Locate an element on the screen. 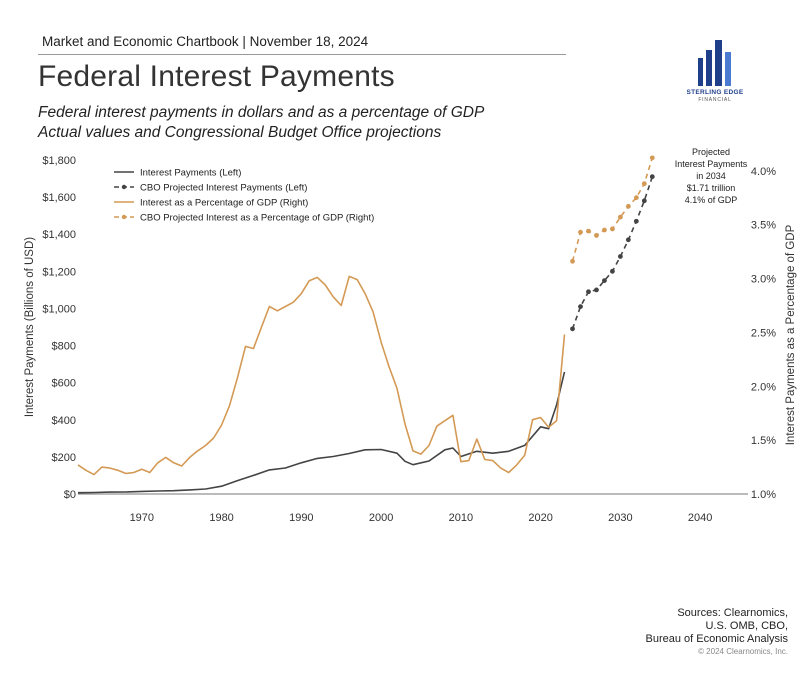 The height and width of the screenshot is (679, 805). annotation-line-1: Projected is located at coordinates (711, 152).